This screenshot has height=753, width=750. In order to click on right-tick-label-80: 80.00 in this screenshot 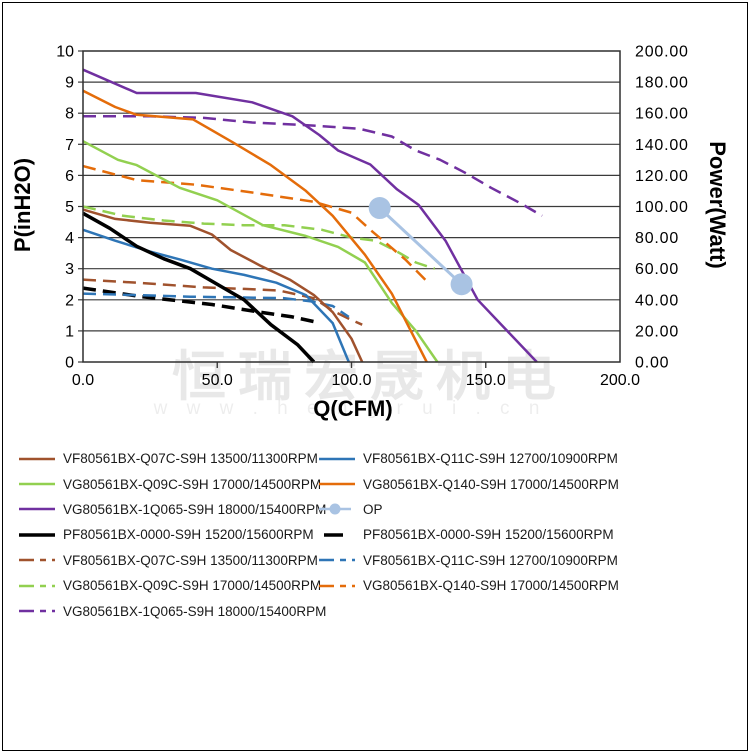, I will do `click(657, 238)`.